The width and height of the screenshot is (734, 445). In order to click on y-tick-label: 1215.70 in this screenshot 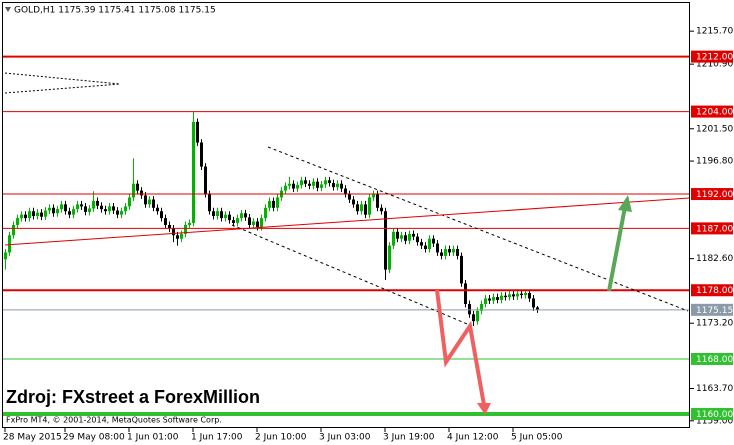, I will do `click(714, 32)`.